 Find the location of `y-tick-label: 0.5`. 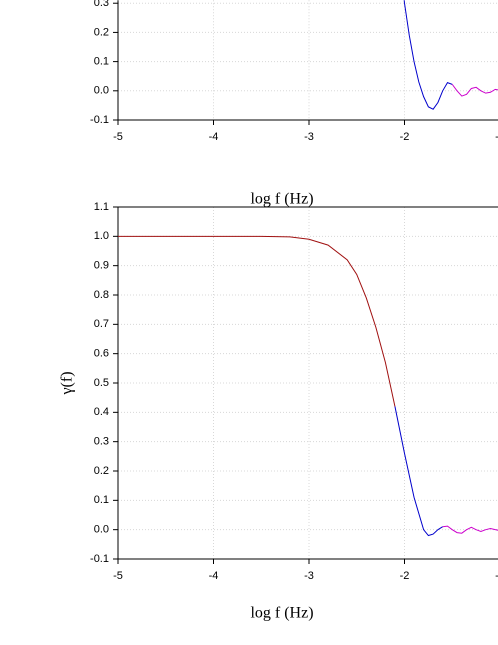

y-tick-label: 0.5 is located at coordinates (101, 383).